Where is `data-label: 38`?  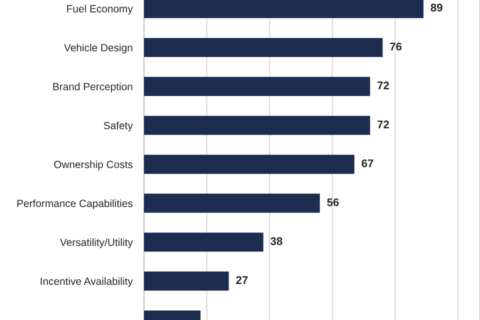 data-label: 38 is located at coordinates (276, 241).